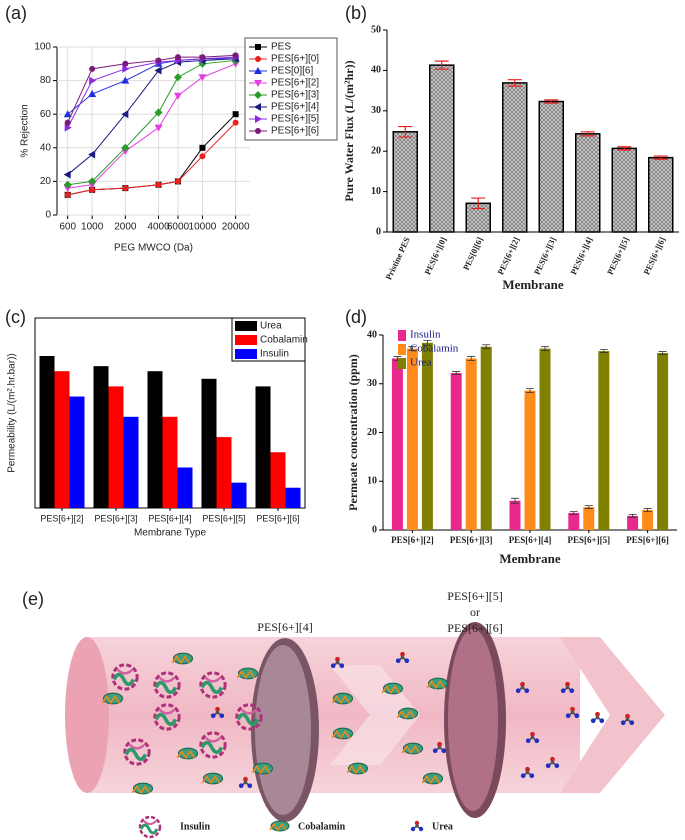 The width and height of the screenshot is (685, 840). I want to click on legend-text: PES[6+][6], so click(295, 131).